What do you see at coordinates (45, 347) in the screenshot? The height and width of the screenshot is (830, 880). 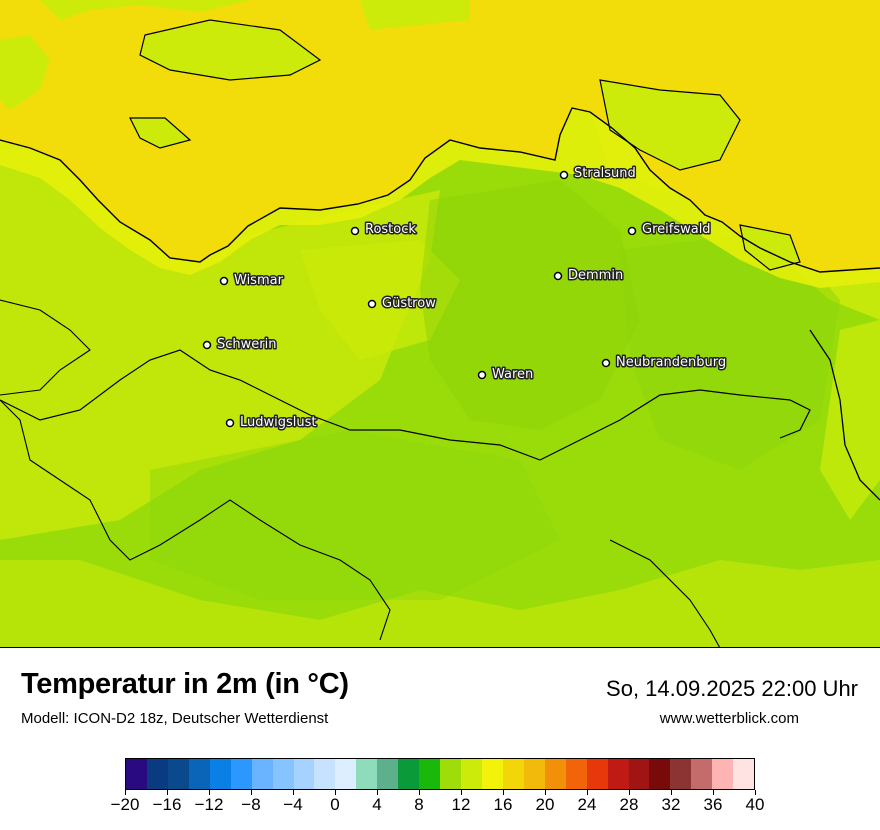 I see `border-schleswig-holstein` at bounding box center [45, 347].